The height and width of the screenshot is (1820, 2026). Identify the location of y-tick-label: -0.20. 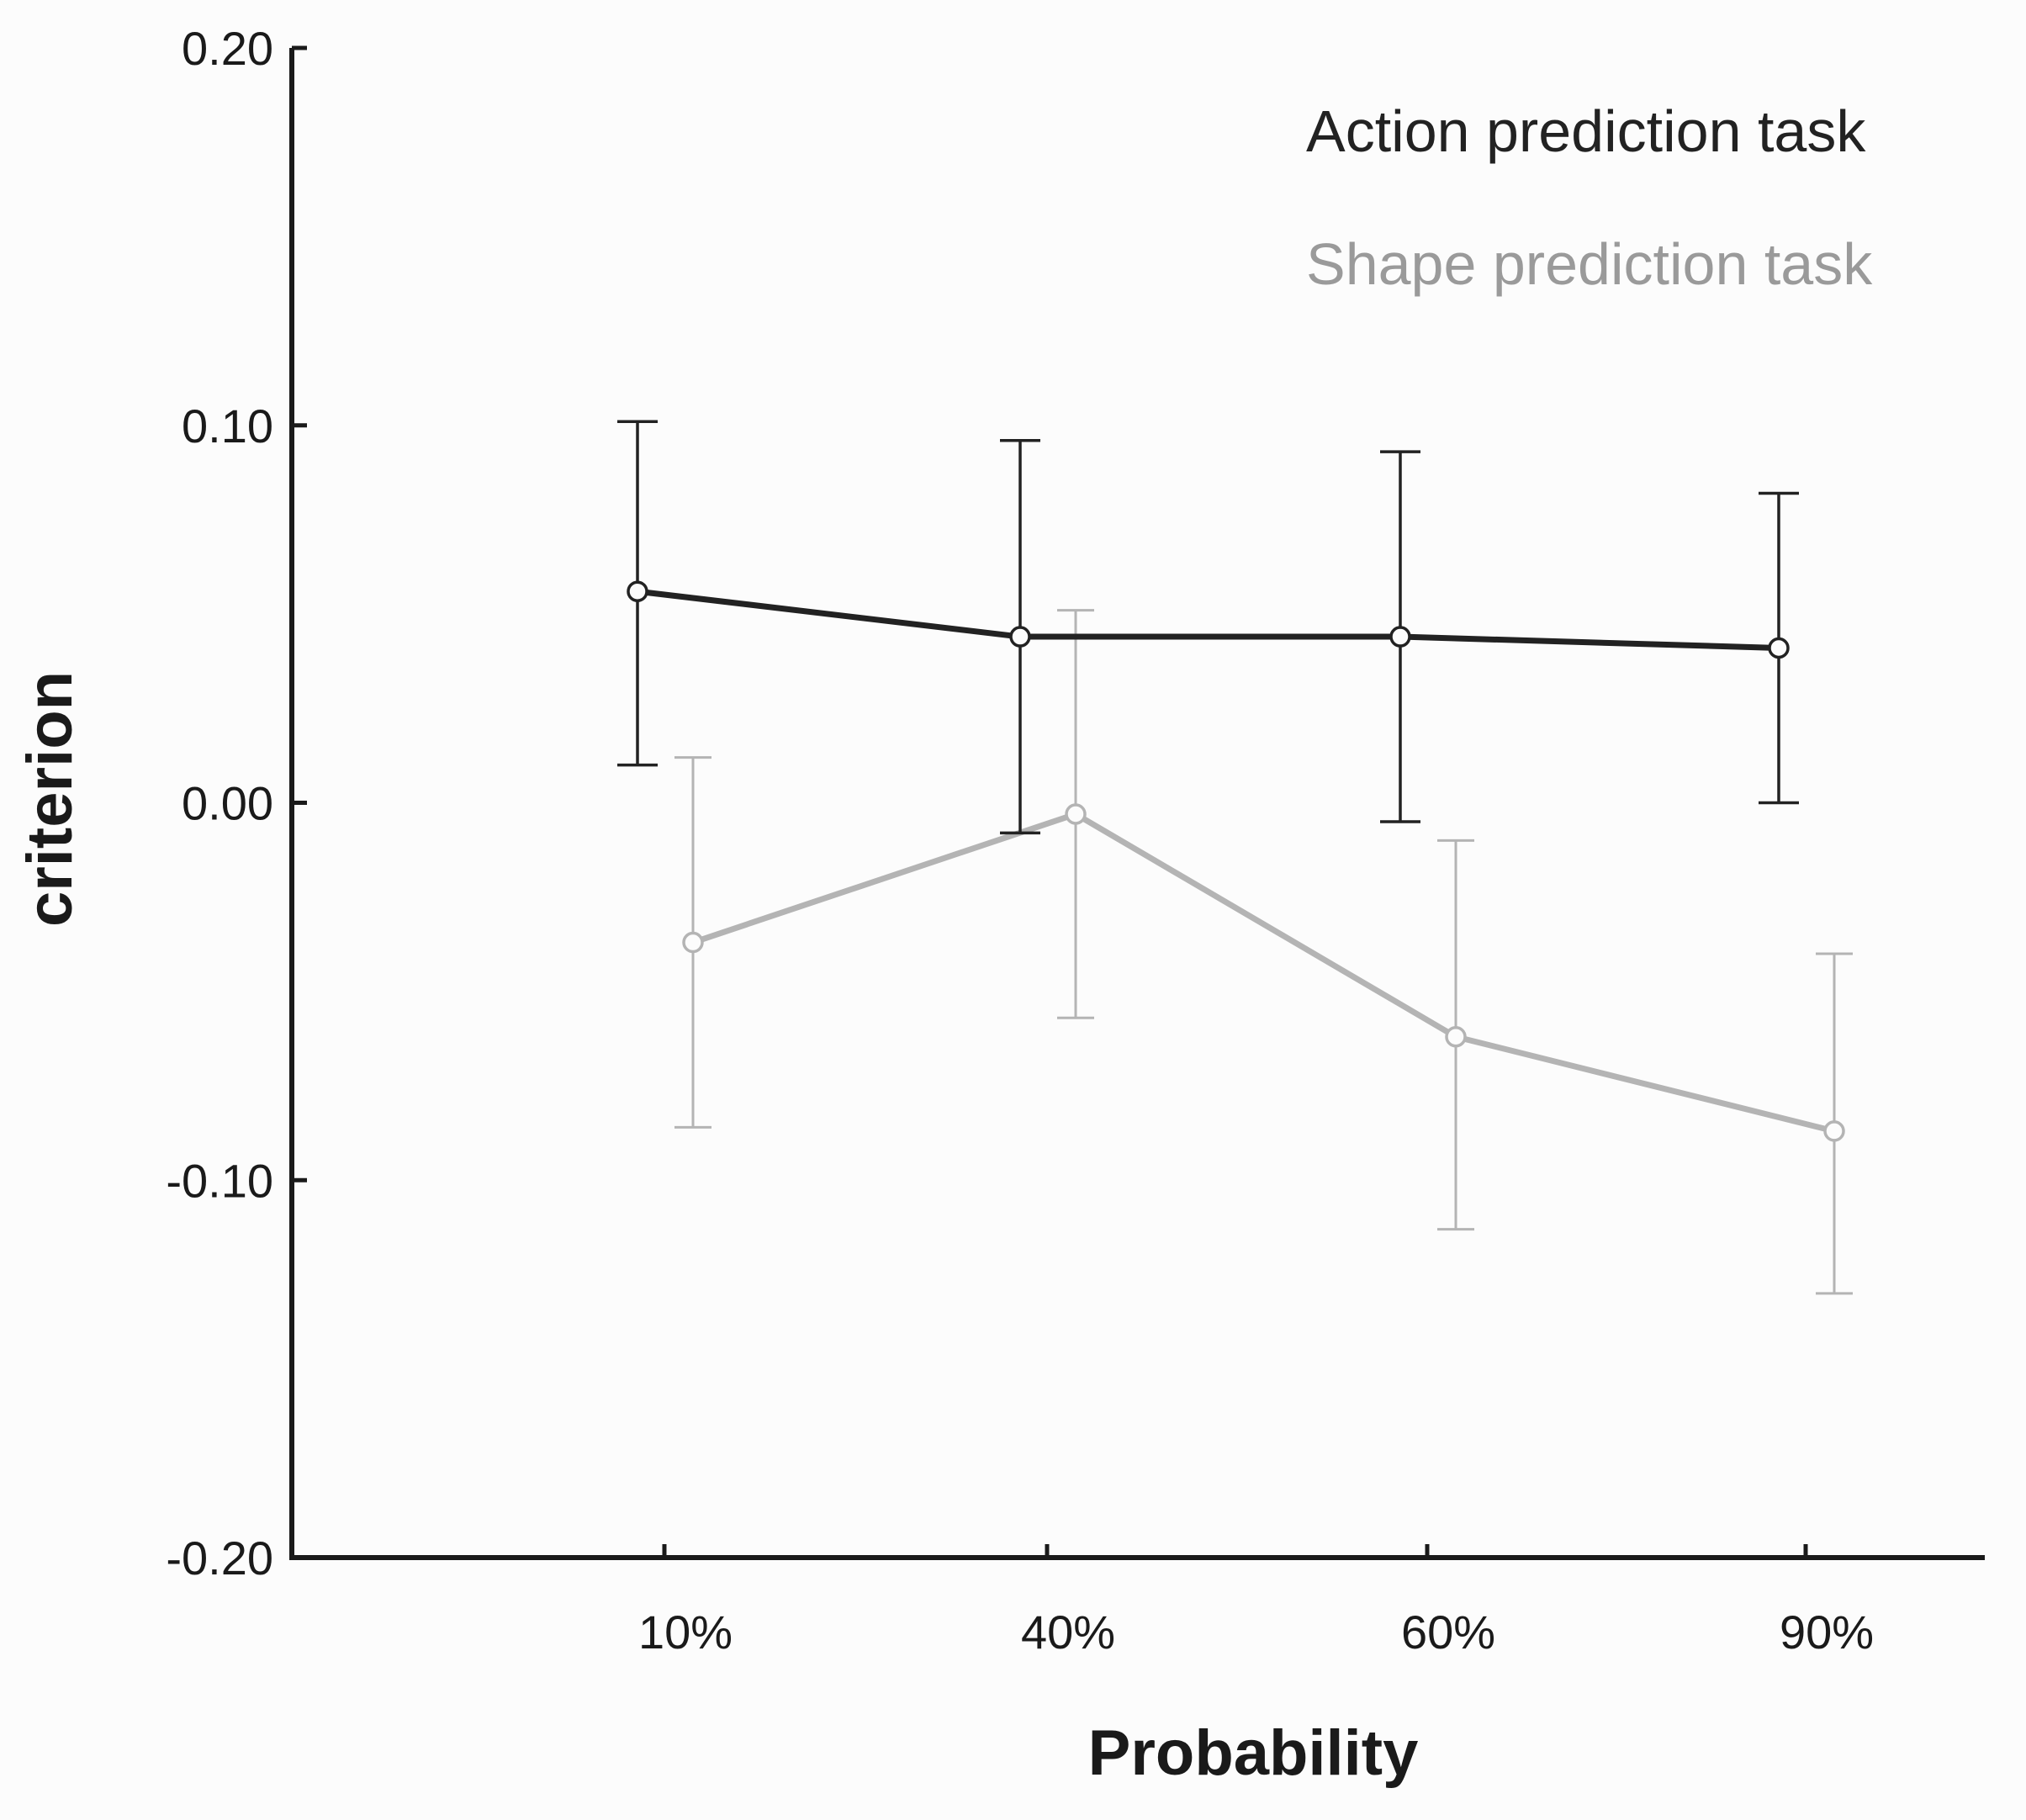
(219, 1558).